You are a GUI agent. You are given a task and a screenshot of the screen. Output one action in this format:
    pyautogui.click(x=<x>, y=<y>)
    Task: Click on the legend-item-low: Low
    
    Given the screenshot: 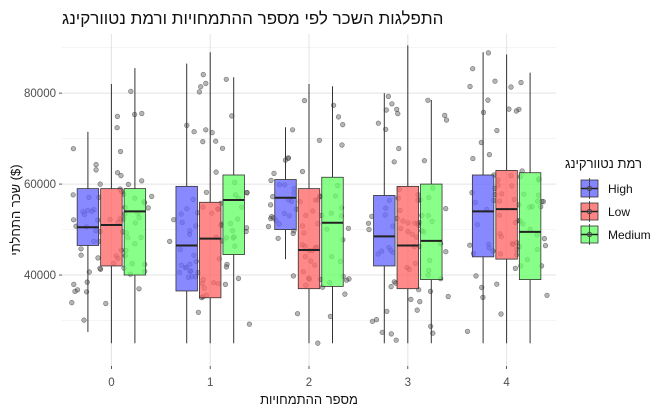 What is the action you would take?
    pyautogui.click(x=605, y=211)
    